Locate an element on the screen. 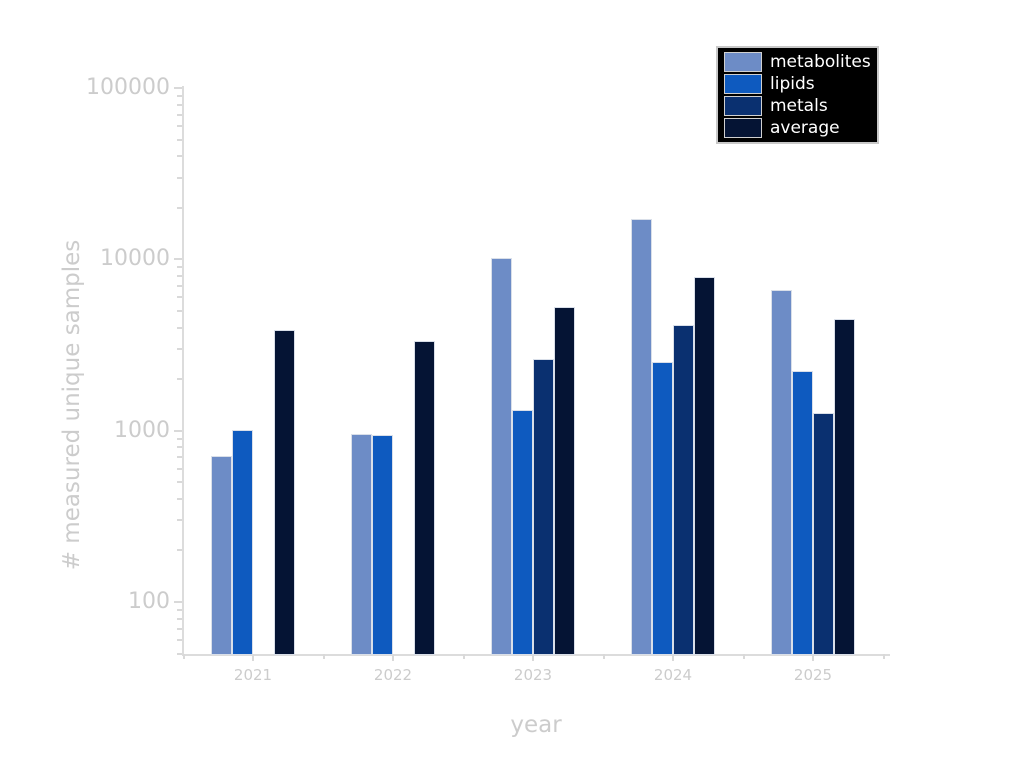  legend-item-average: average is located at coordinates (797, 128).